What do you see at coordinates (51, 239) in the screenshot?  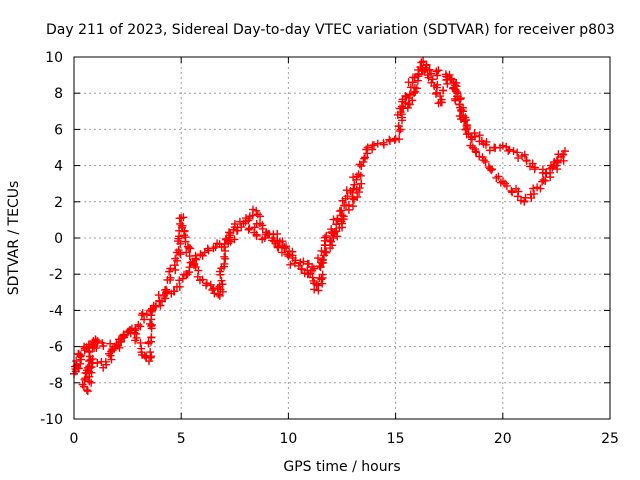 I see `y-tick-labels: -10 -8 -6 -4 -2 0 2 4 6 8 10` at bounding box center [51, 239].